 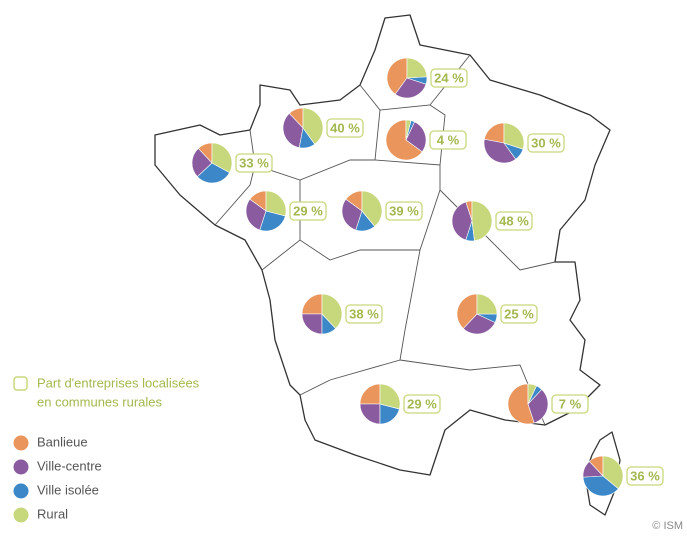 I want to click on legend-title: Part d'entreprises localisées, so click(x=118, y=382).